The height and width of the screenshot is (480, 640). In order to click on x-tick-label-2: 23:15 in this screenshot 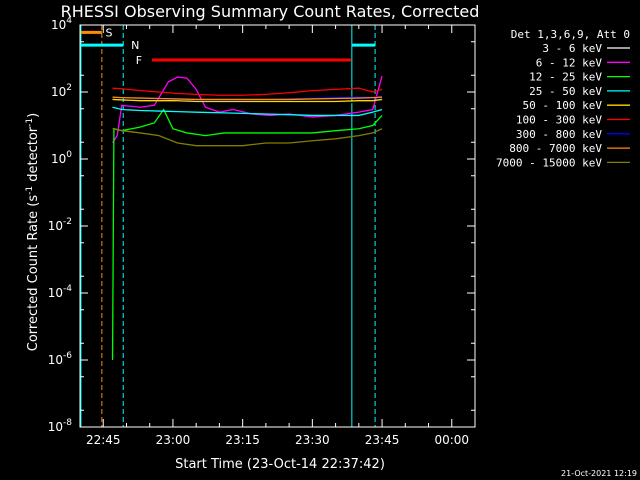, I will do `click(242, 440)`.